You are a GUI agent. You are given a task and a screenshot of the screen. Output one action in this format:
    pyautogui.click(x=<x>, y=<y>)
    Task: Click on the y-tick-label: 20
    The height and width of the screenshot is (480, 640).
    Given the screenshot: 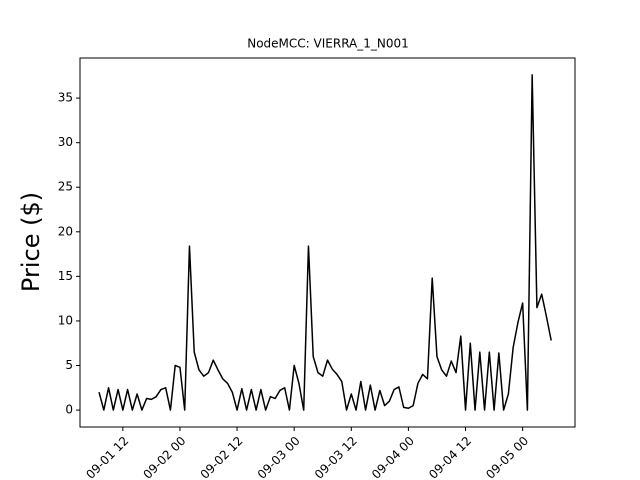 What is the action you would take?
    pyautogui.click(x=65, y=231)
    